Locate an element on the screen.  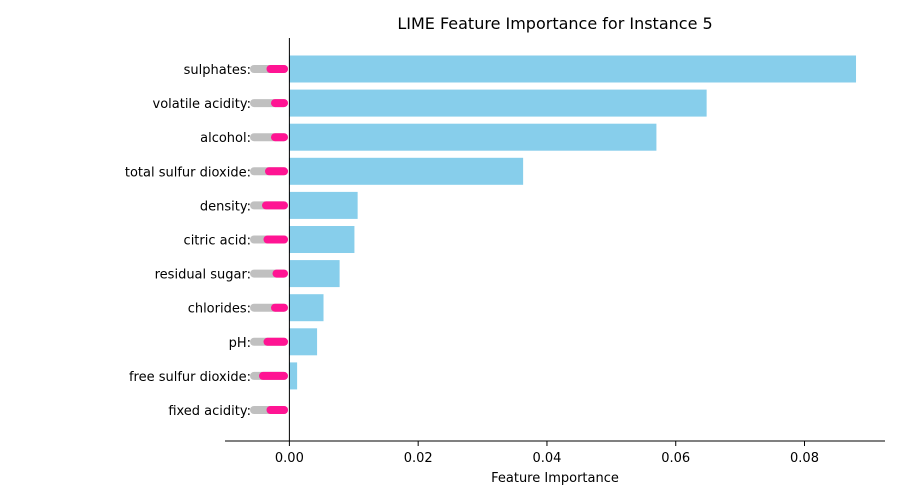
x-axis-label: Feature Importance is located at coordinates (555, 478).